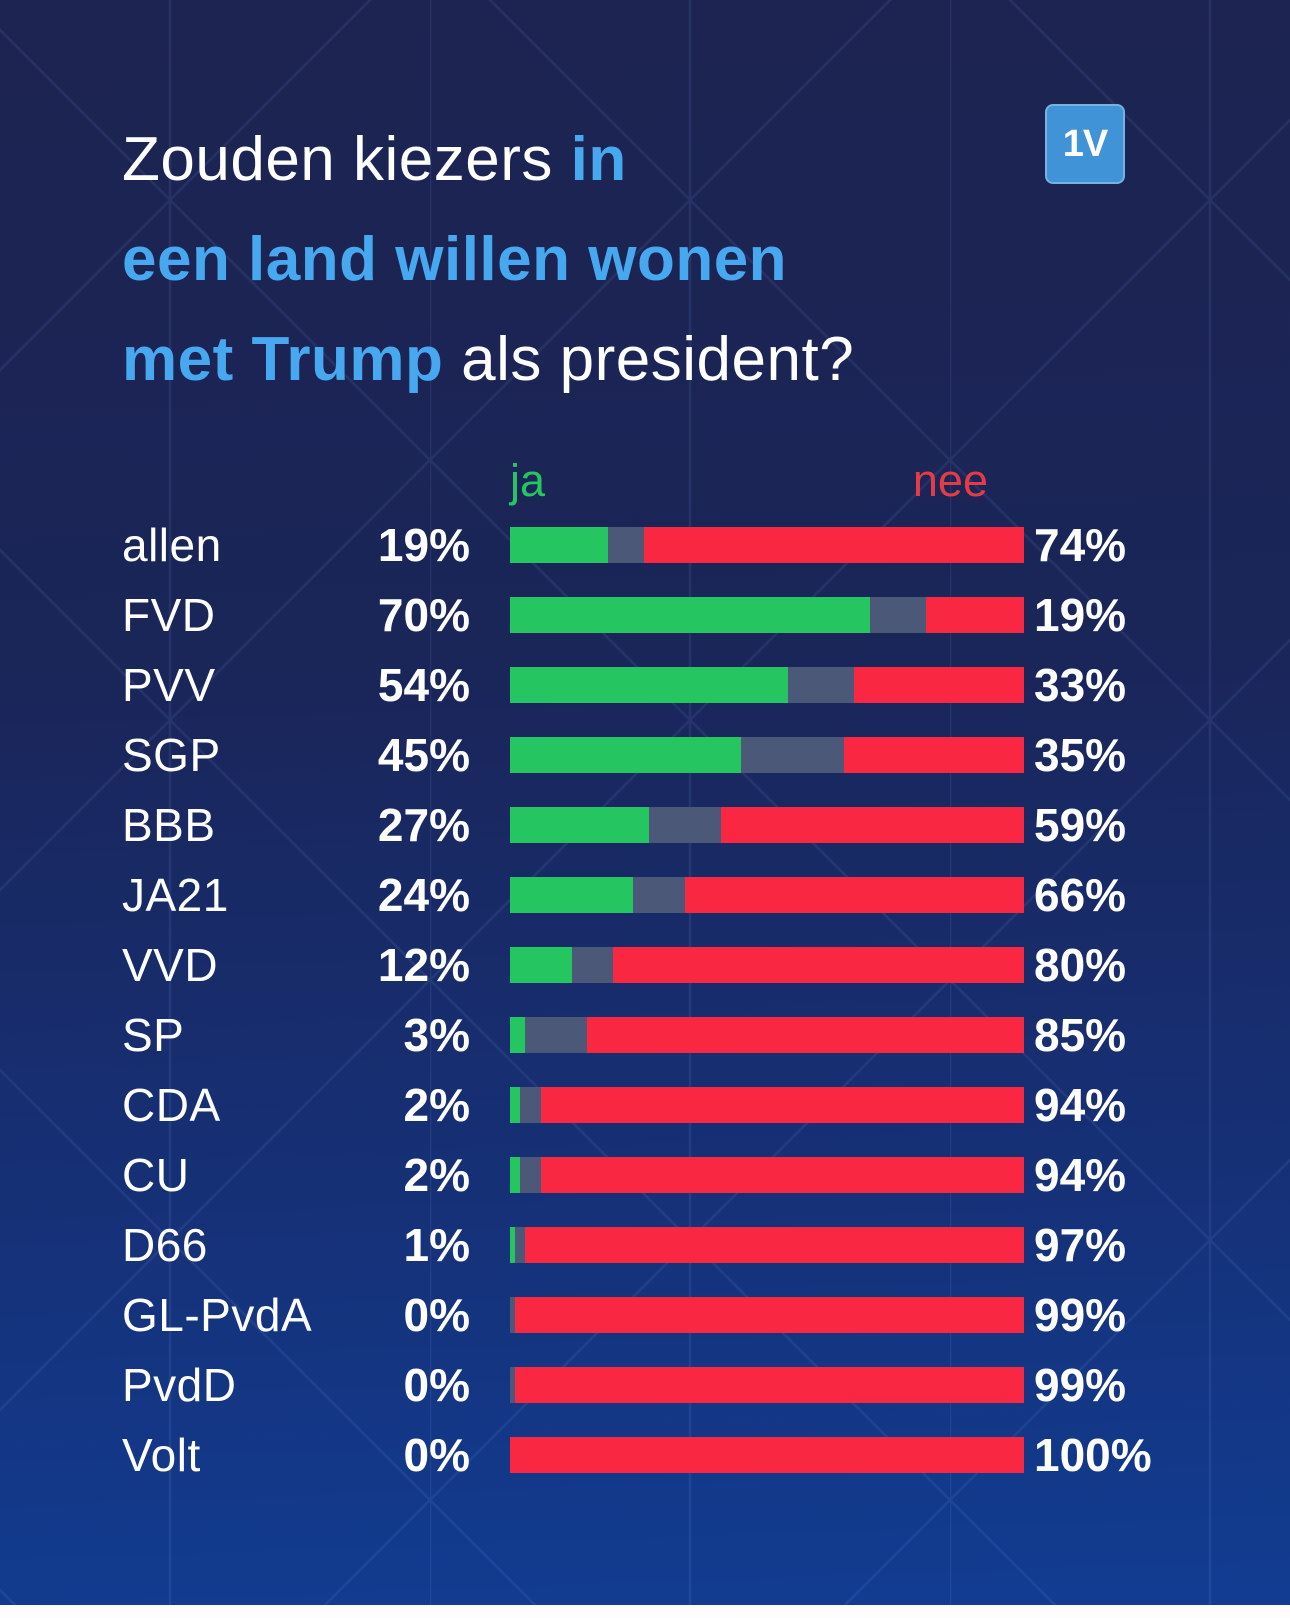 This screenshot has width=1290, height=1618. I want to click on party-row: allen 19% 74%, so click(646, 545).